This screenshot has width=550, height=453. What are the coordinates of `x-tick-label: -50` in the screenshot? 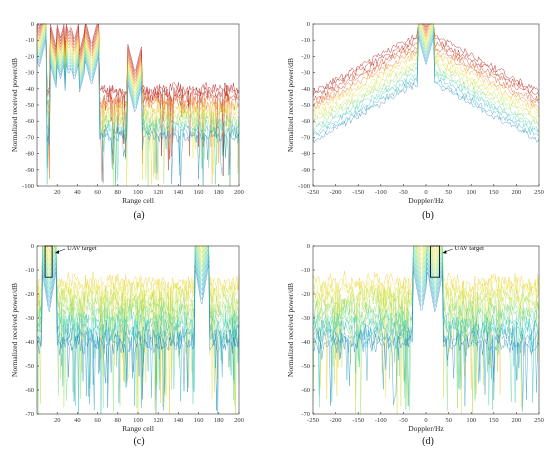 It's located at (403, 192).